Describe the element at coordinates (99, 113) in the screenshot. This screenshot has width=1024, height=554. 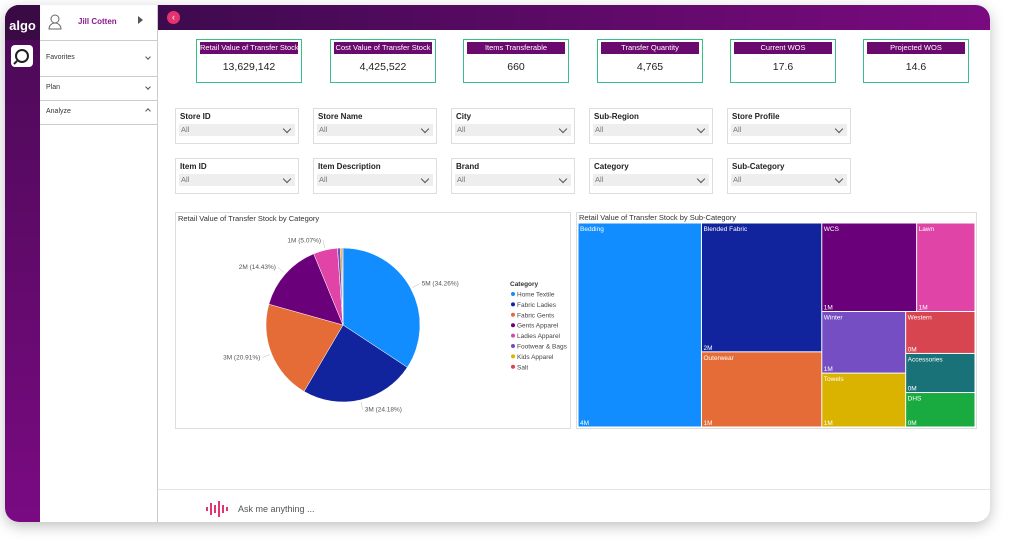
I see `menu-item: Analyze` at that location.